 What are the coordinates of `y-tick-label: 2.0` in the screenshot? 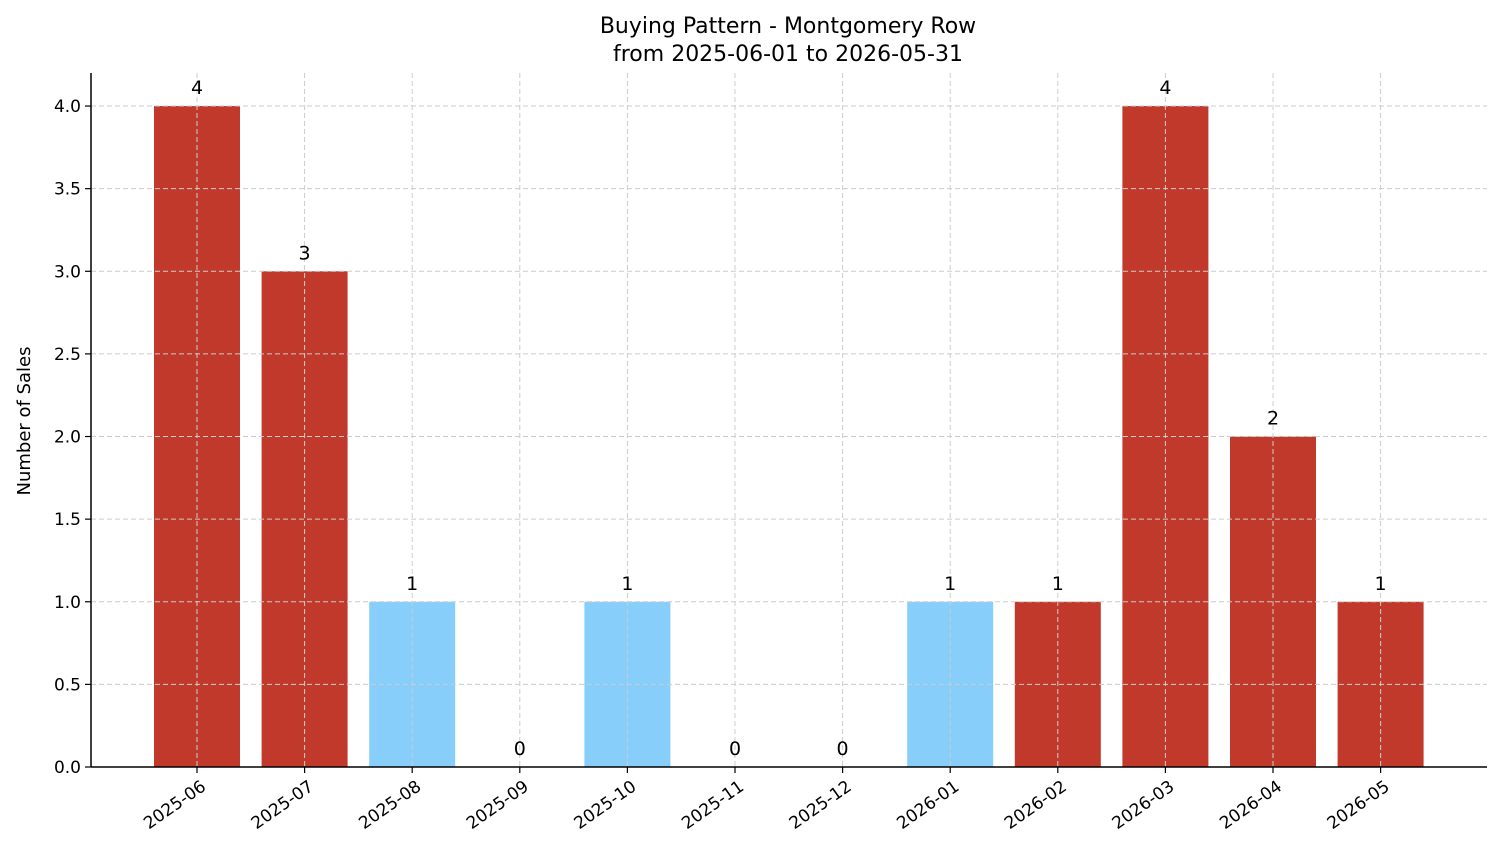 It's located at (67, 438).